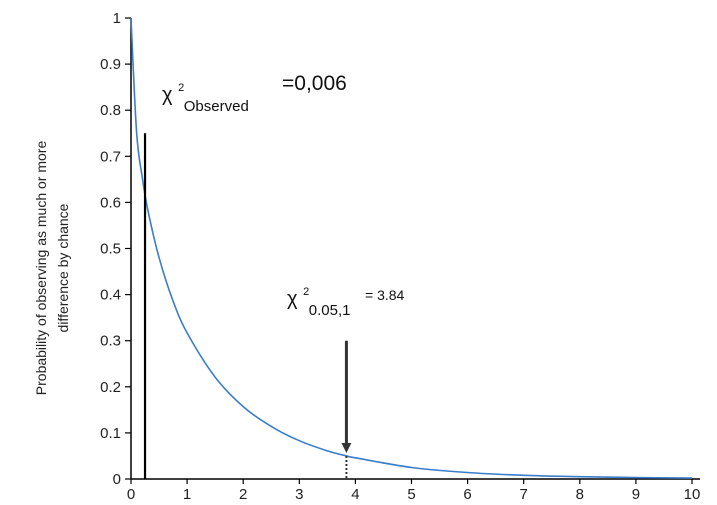 Image resolution: width=717 pixels, height=505 pixels. What do you see at coordinates (110, 64) in the screenshot?
I see `y-tick-label: 0.9` at bounding box center [110, 64].